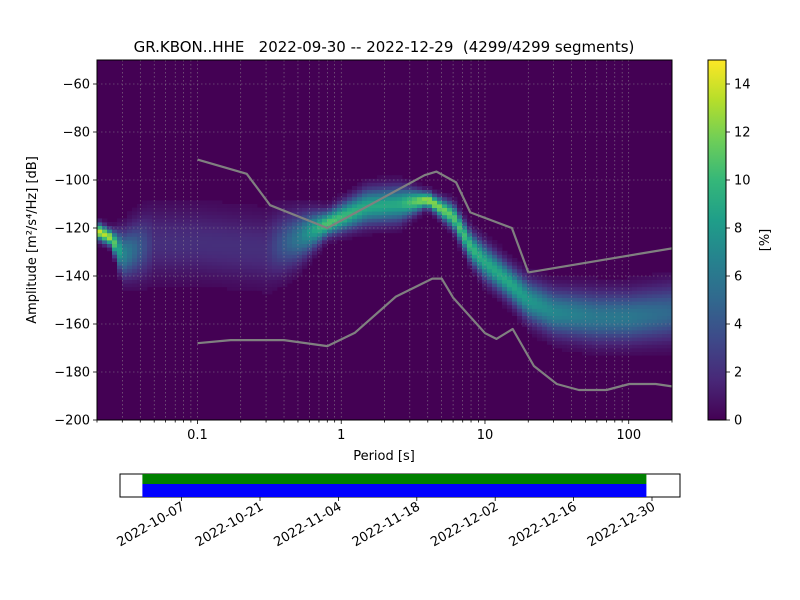  I want to click on colorbar-label: [%], so click(765, 240).